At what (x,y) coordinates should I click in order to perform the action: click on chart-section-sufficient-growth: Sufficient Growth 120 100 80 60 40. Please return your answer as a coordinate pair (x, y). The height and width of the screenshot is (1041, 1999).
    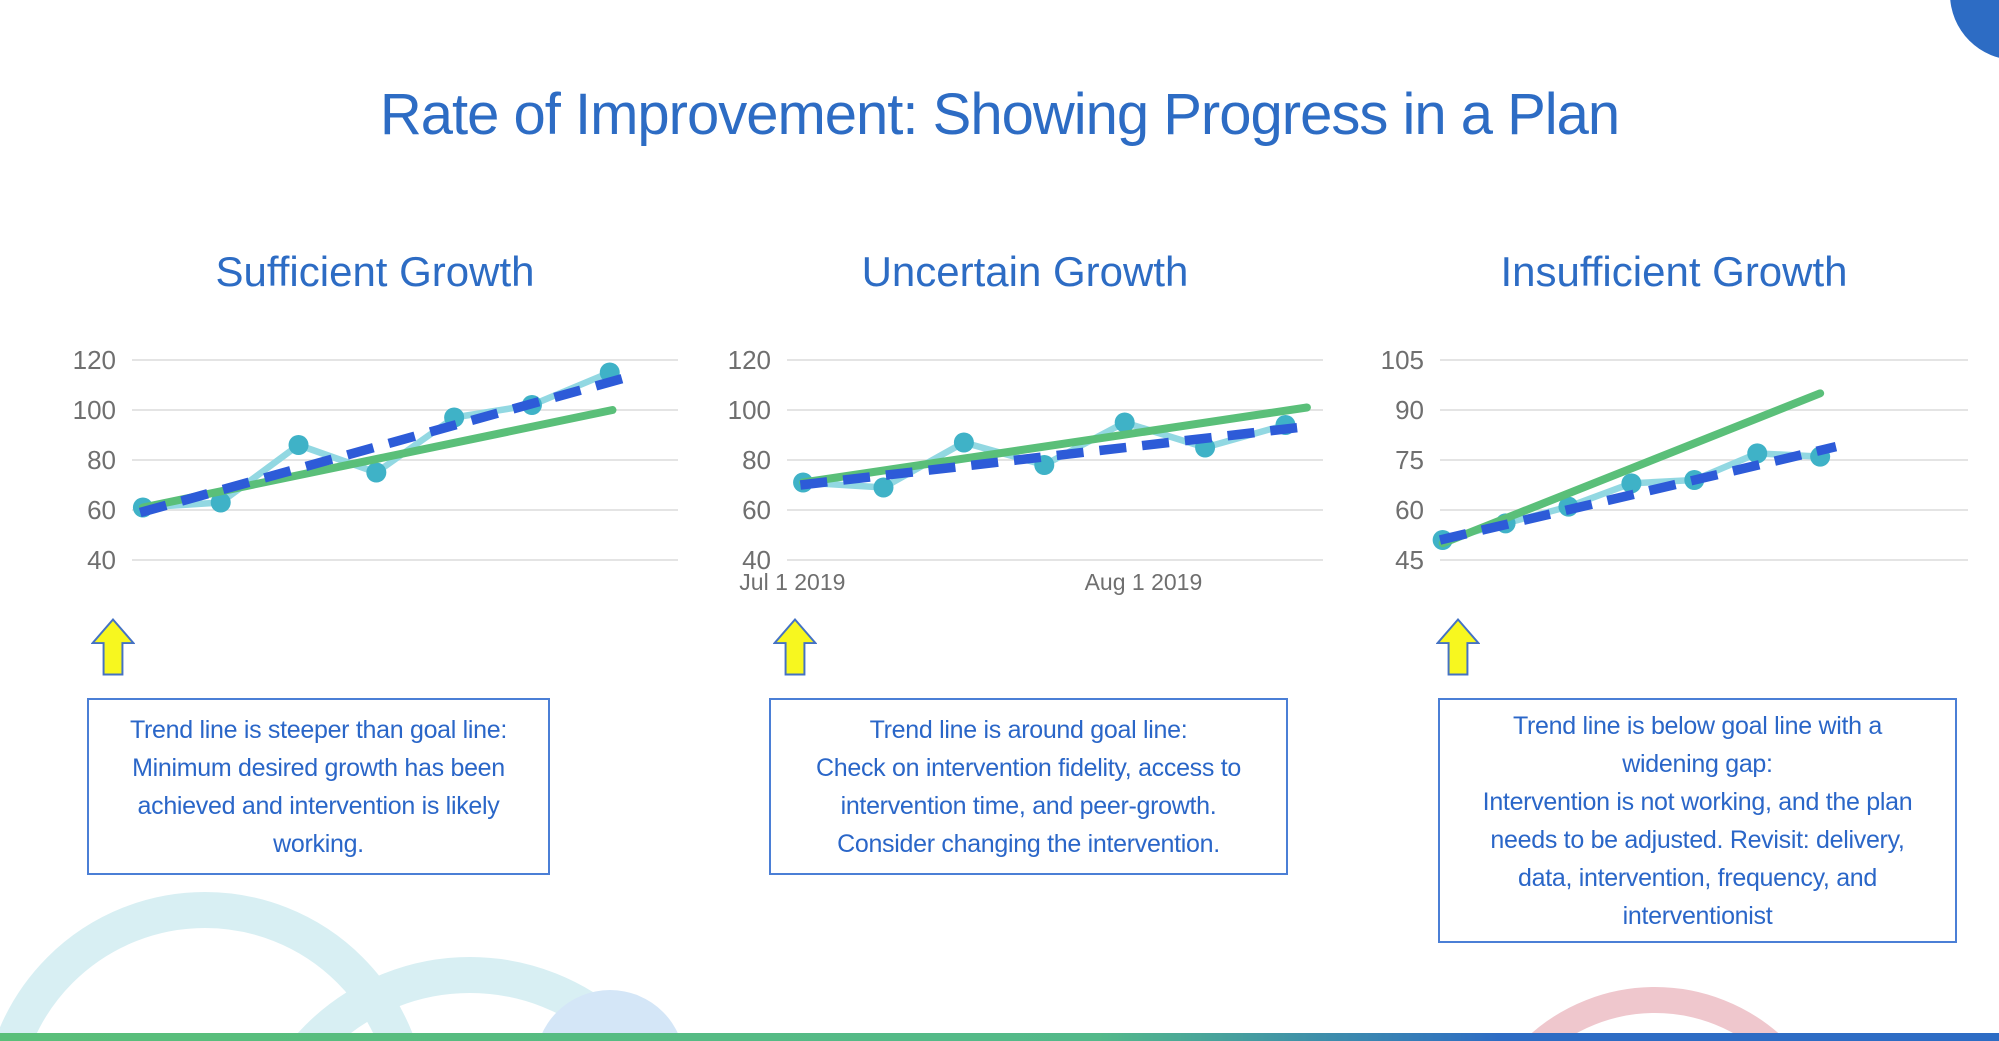
    Looking at the image, I should click on (375, 428).